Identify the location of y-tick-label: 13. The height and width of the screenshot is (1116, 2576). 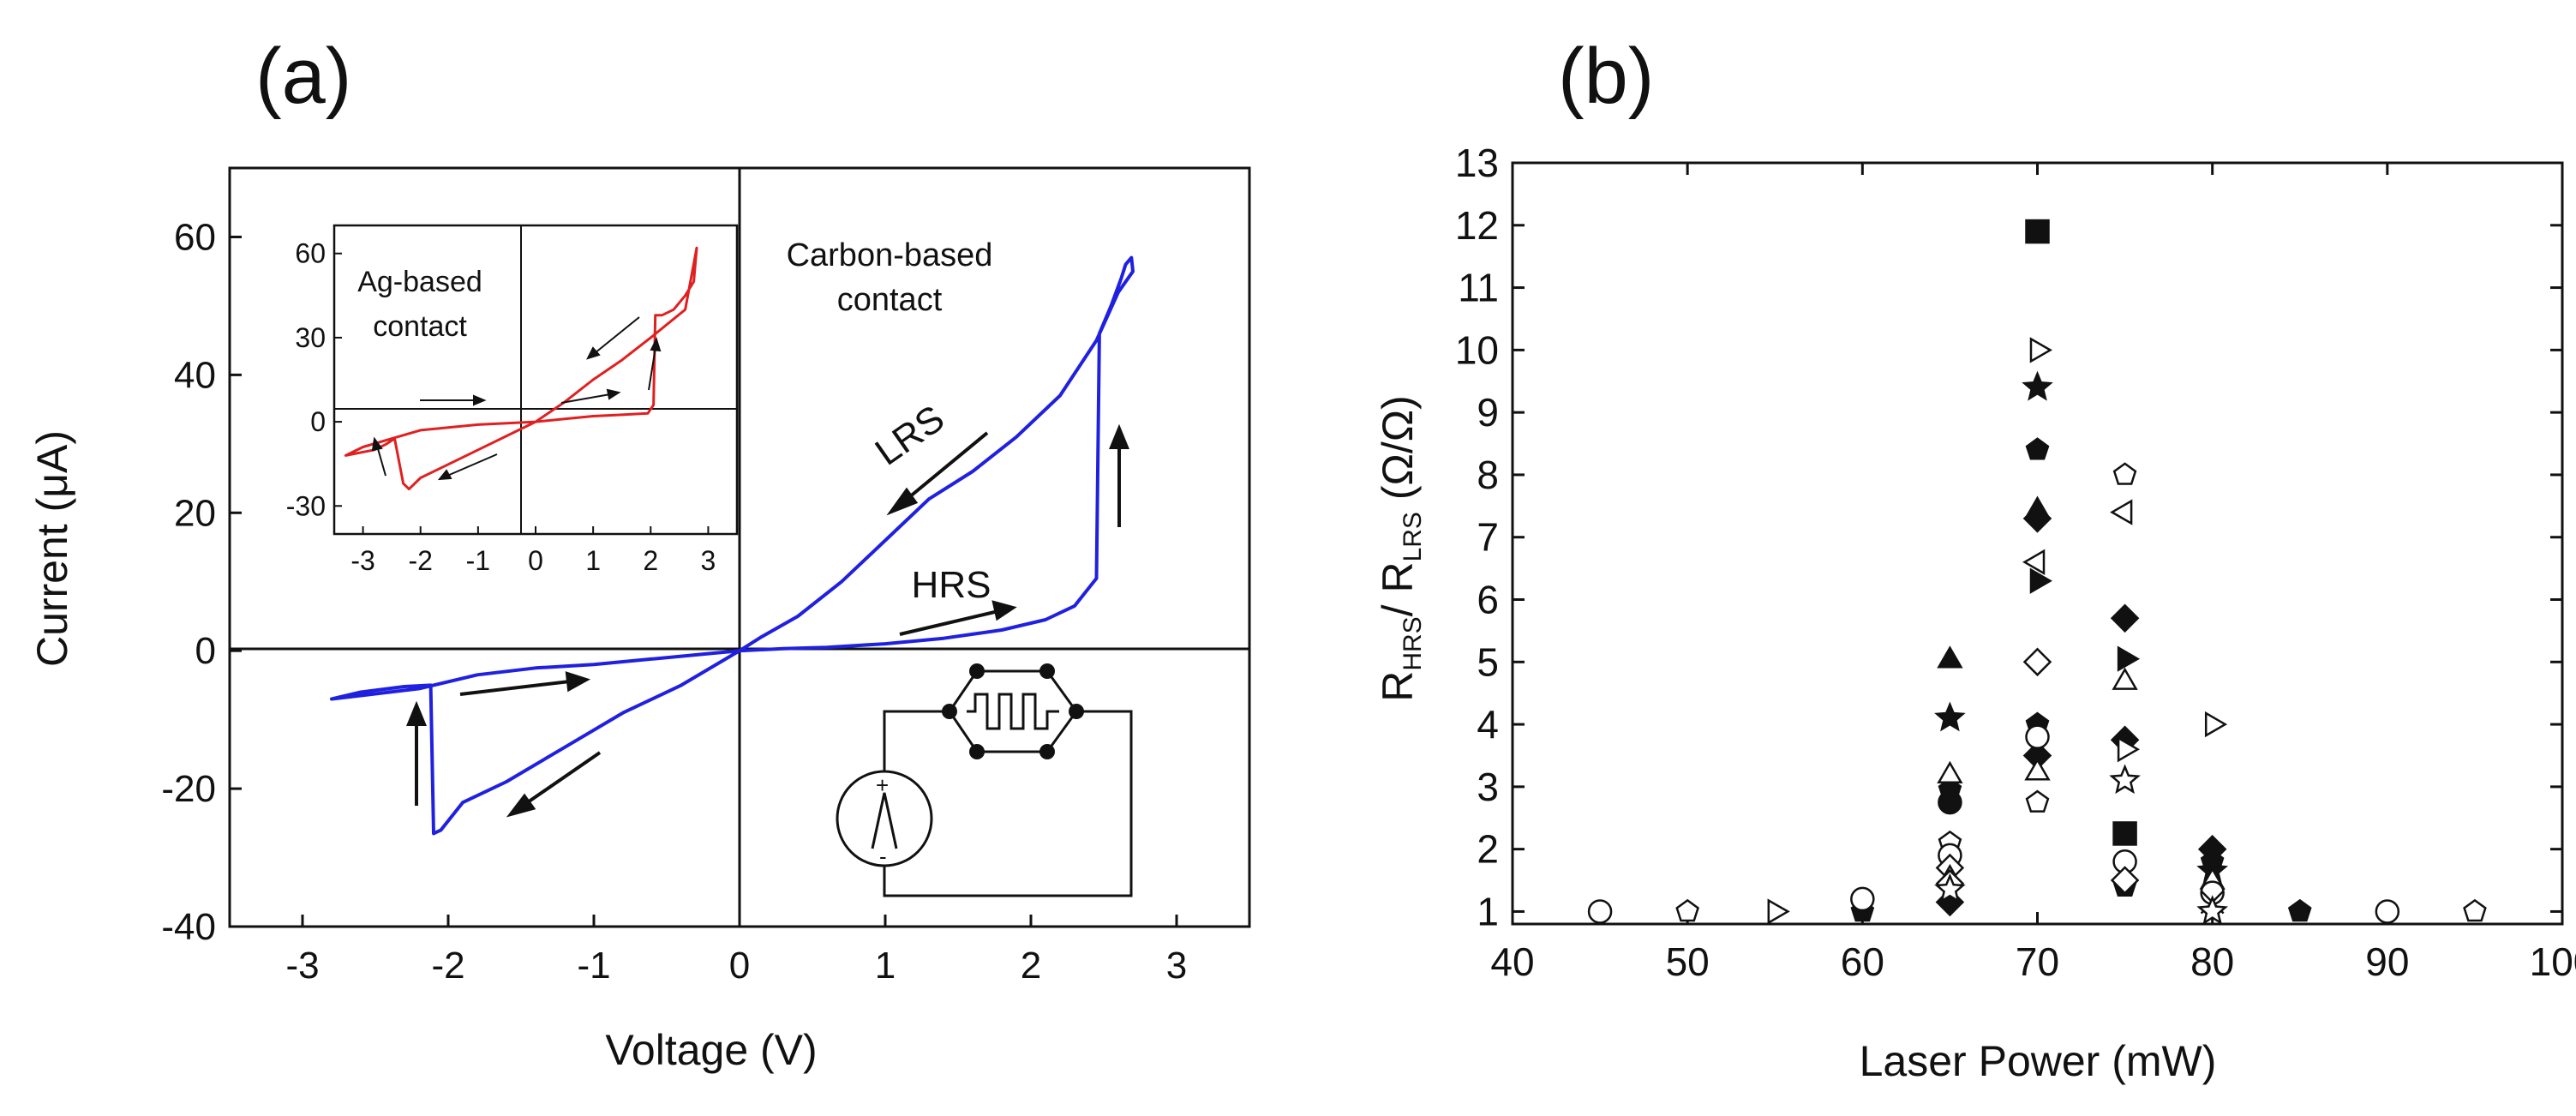
(1477, 163).